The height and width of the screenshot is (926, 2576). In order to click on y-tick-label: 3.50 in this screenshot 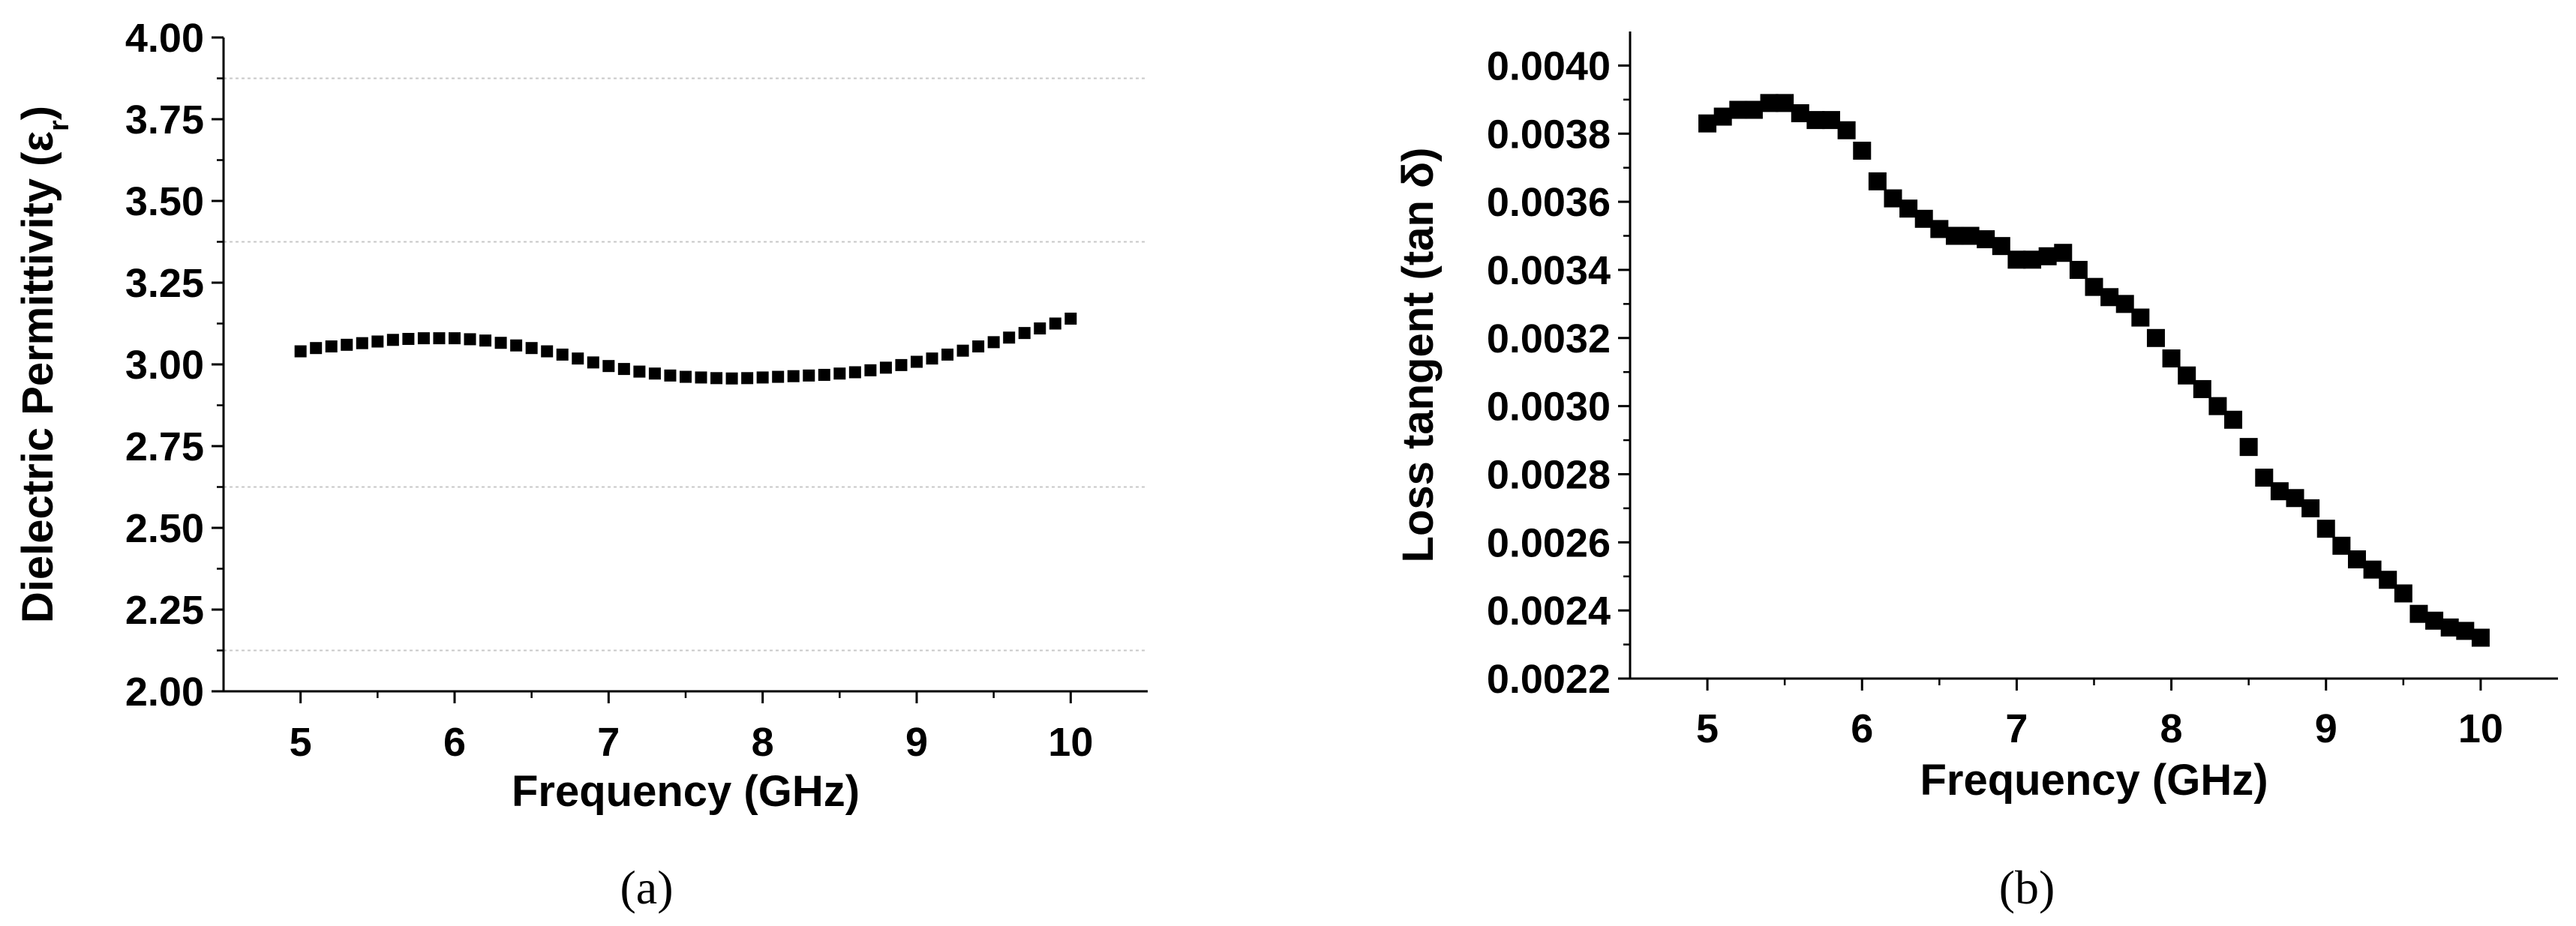, I will do `click(164, 201)`.